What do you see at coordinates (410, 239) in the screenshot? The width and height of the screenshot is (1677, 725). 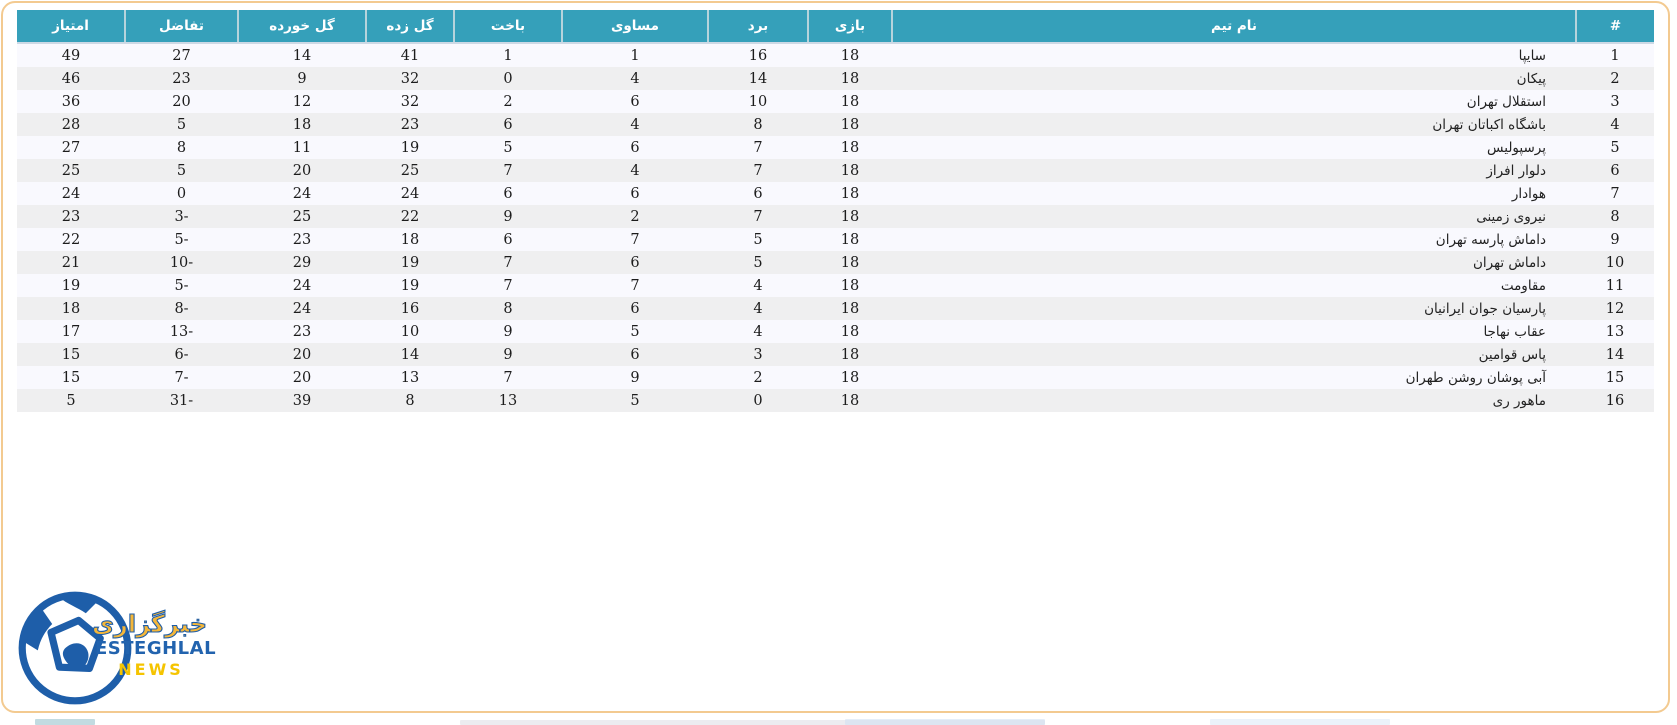 I see `cell-gf: 18` at bounding box center [410, 239].